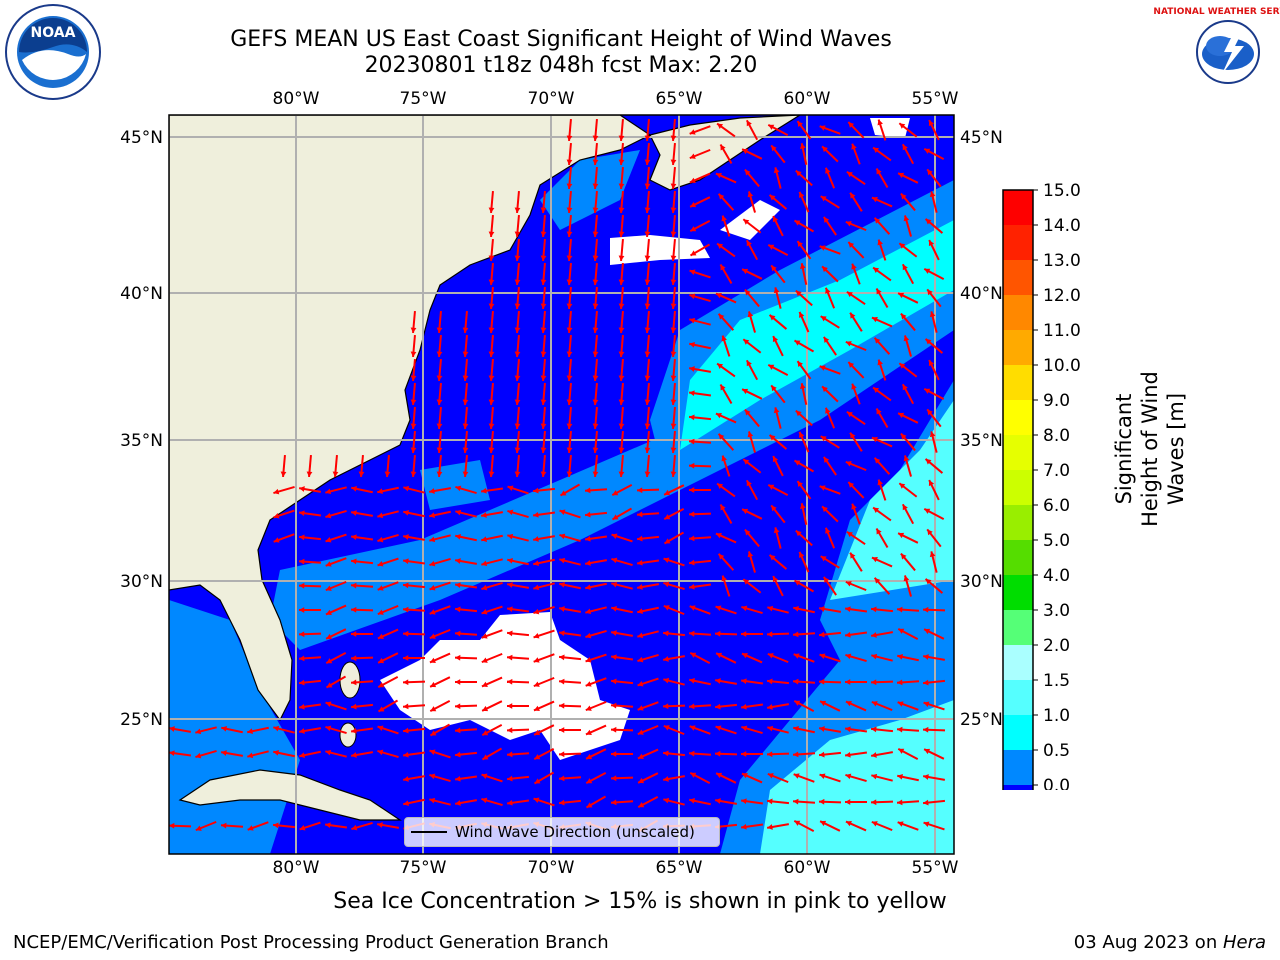  I want to click on lat-tick-label: 35°N, so click(981, 441).